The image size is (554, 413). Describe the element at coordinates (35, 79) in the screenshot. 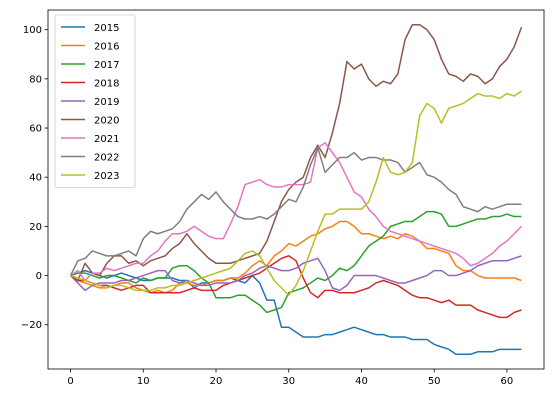

I see `y-tick-label: 80` at that location.